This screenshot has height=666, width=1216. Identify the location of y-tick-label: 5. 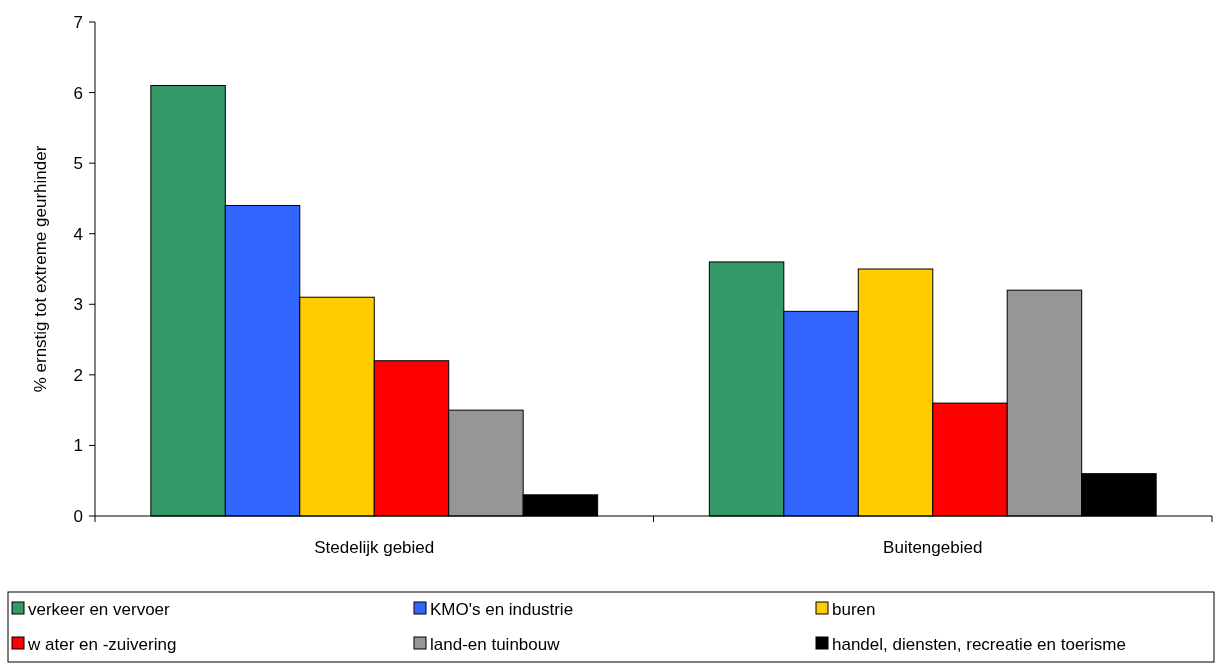
(78, 164).